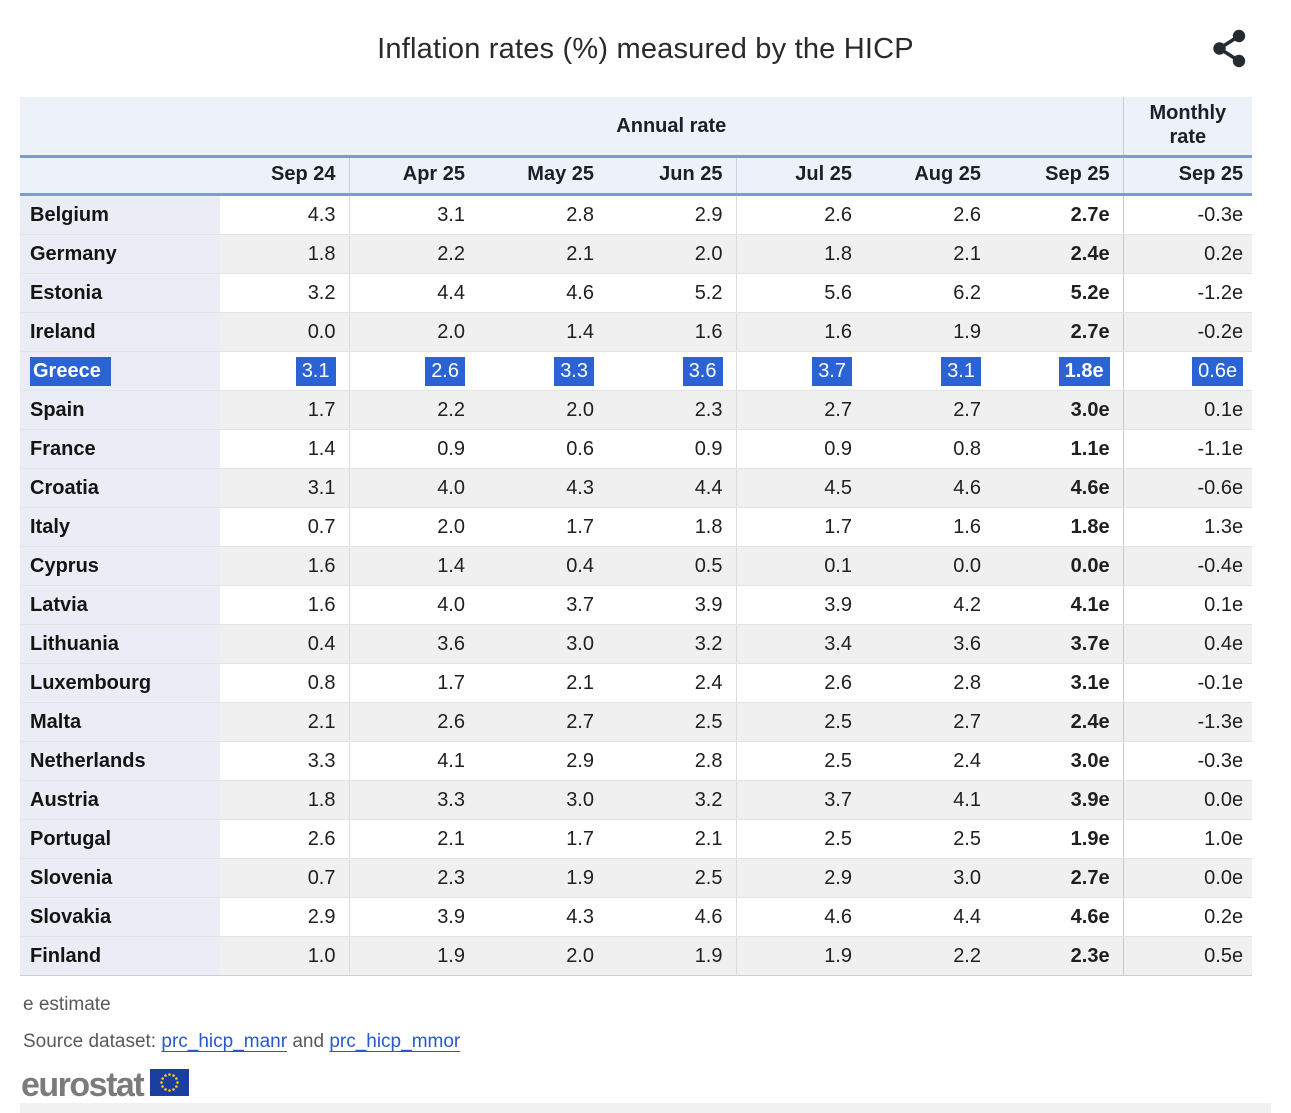 Image resolution: width=1291 pixels, height=1113 pixels. Describe the element at coordinates (120, 878) in the screenshot. I see `country-cell: Slovenia` at that location.